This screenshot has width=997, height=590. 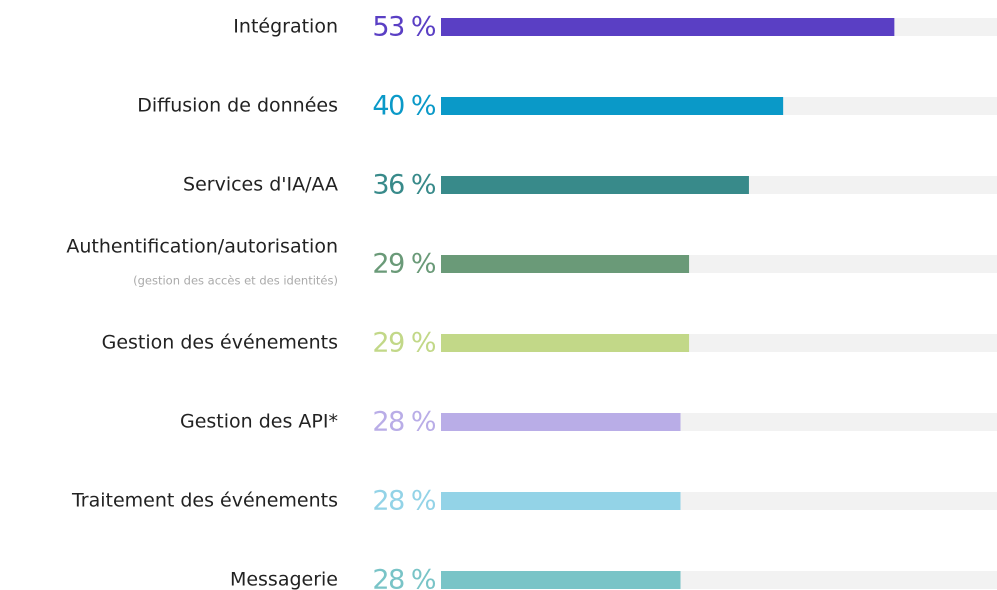 What do you see at coordinates (202, 247) in the screenshot?
I see `category-label: Authentification/autorisation` at bounding box center [202, 247].